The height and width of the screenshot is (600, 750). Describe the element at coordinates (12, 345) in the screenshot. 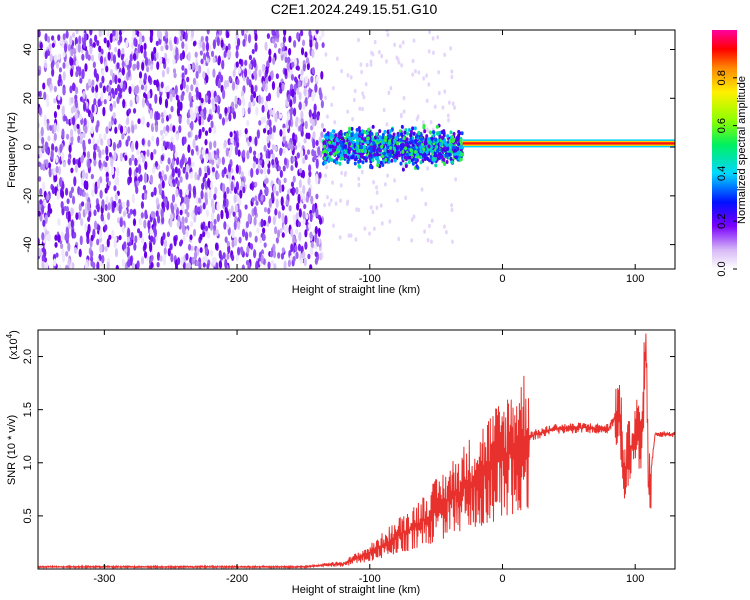

I see `snr-multiplier: (x104)` at that location.